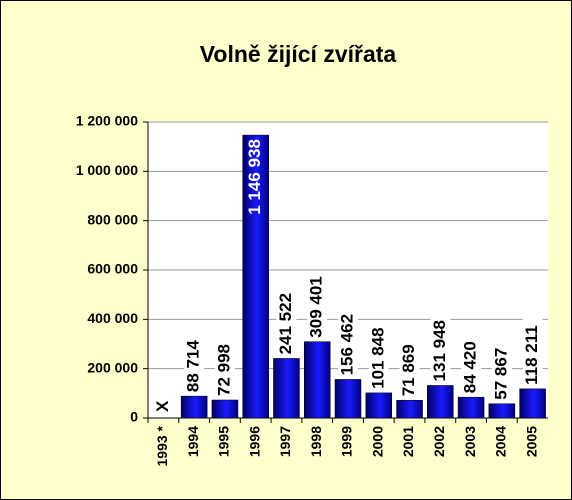  What do you see at coordinates (112, 269) in the screenshot?
I see `y-tick-label: 600 000` at bounding box center [112, 269].